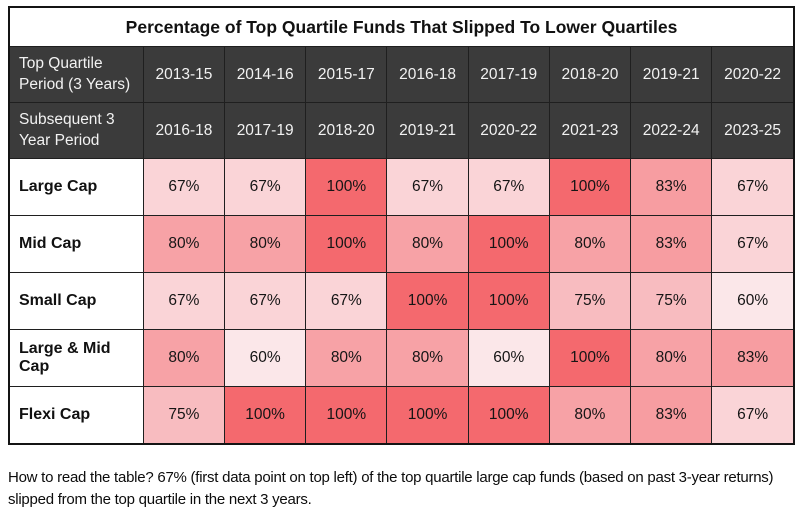 This screenshot has width=801, height=525. Describe the element at coordinates (76, 187) in the screenshot. I see `row-label: Large Cap` at that location.